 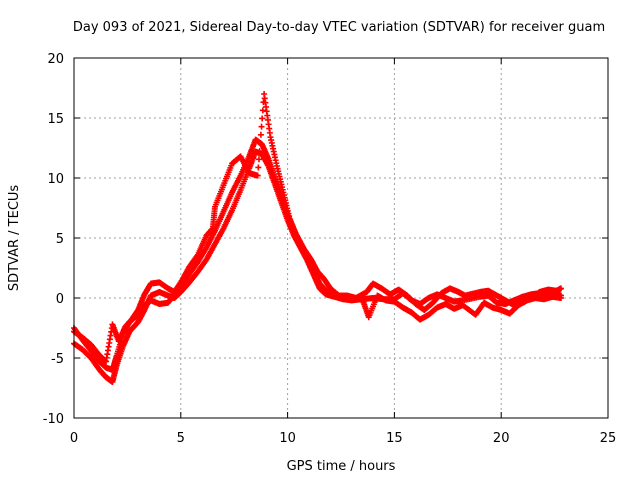 I want to click on y-tick-label: 15, so click(x=55, y=119).